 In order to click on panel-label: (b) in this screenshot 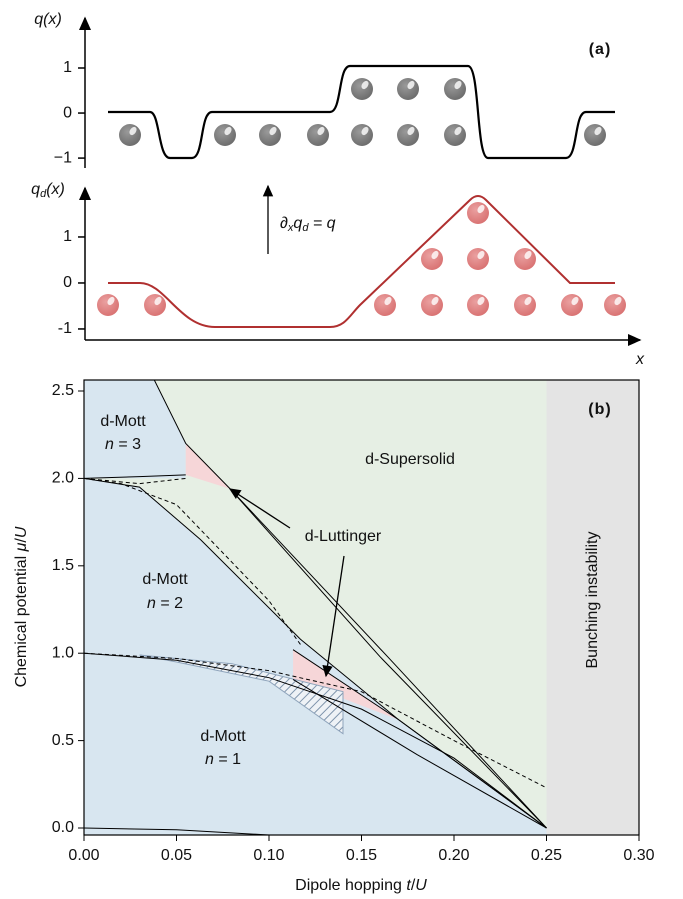, I will do `click(599, 409)`.